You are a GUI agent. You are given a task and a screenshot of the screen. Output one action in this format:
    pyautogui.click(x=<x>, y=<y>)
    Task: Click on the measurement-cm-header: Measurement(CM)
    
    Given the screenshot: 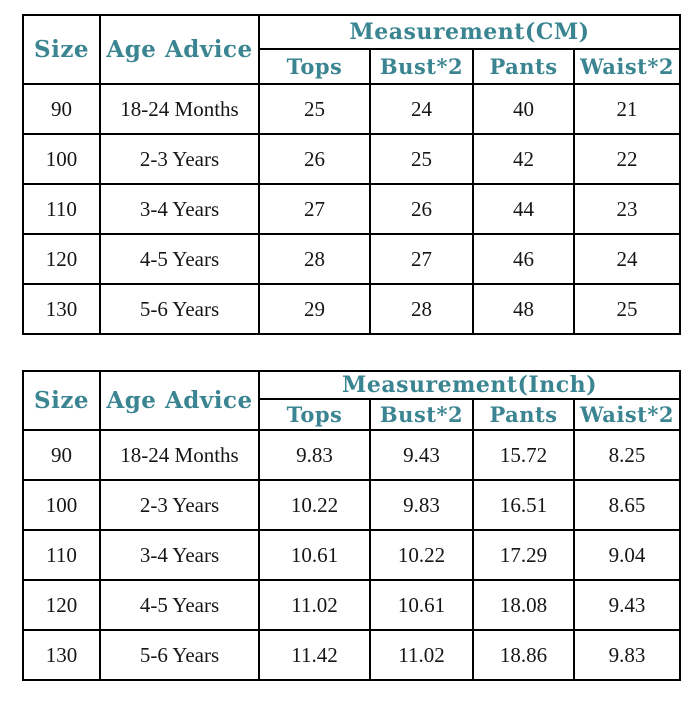 What is the action you would take?
    pyautogui.click(x=469, y=32)
    